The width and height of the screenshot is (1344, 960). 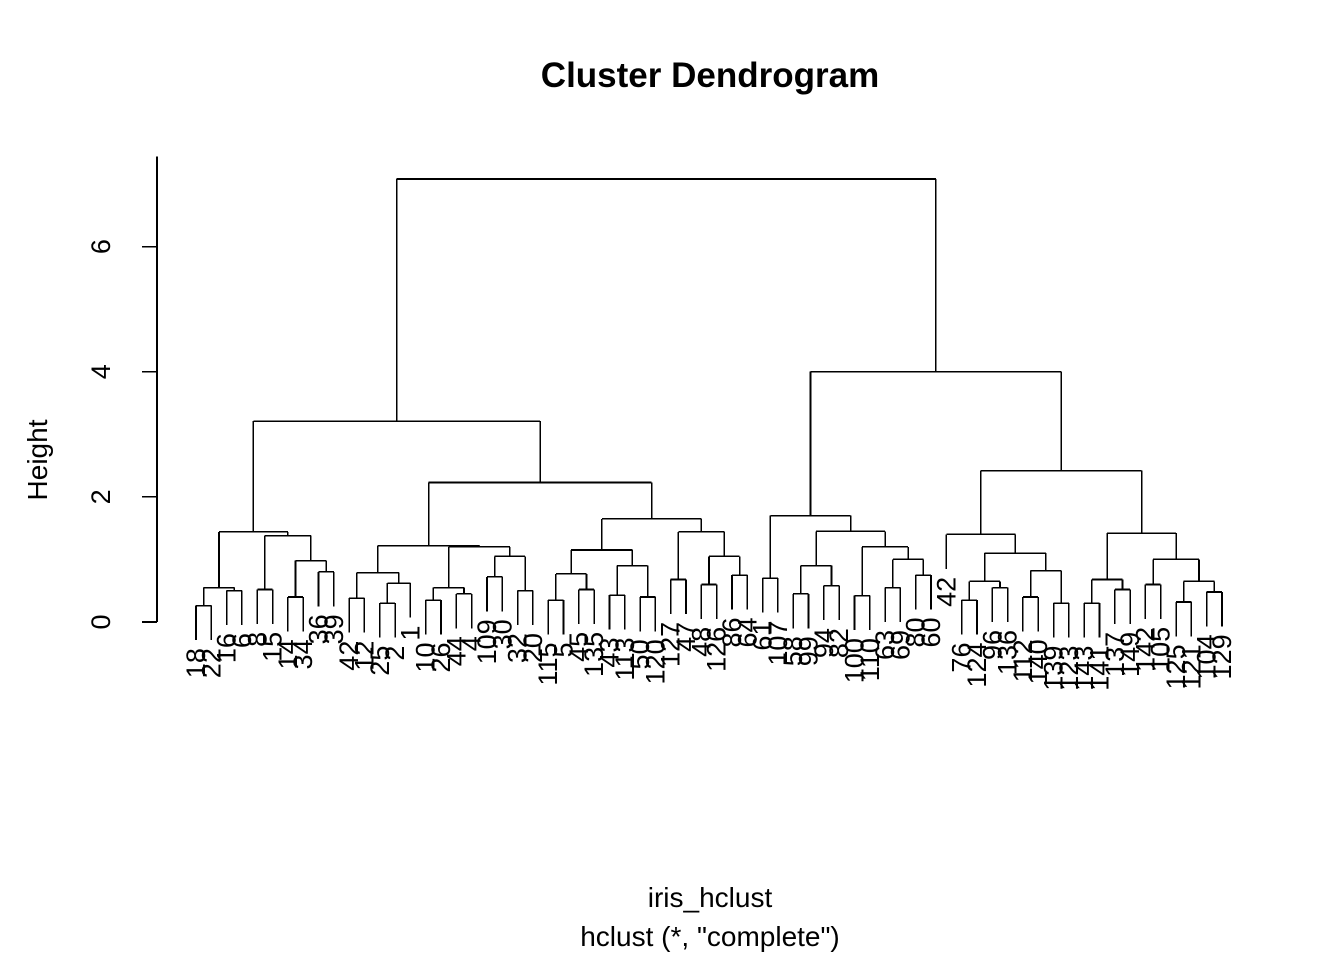 I want to click on leaf-label: 136, so click(x=1008, y=652).